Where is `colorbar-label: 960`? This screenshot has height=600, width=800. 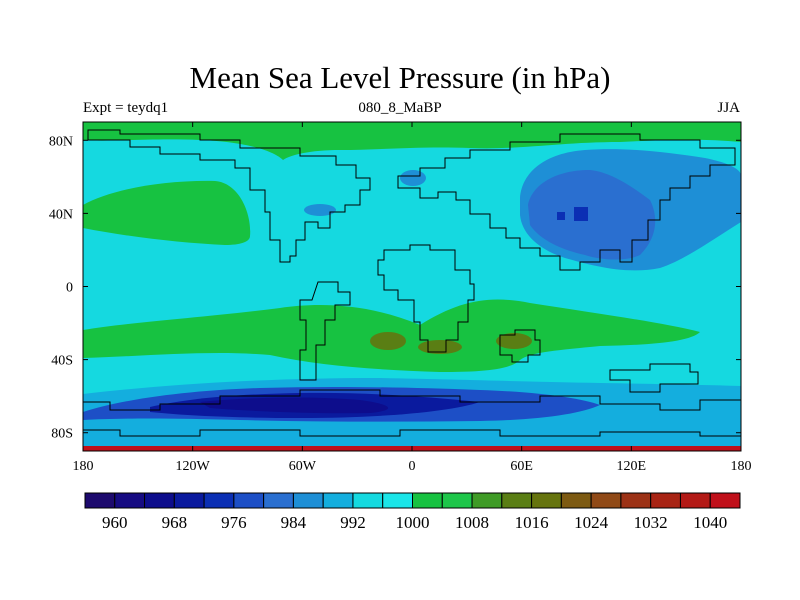 colorbar-label: 960 is located at coordinates (115, 522).